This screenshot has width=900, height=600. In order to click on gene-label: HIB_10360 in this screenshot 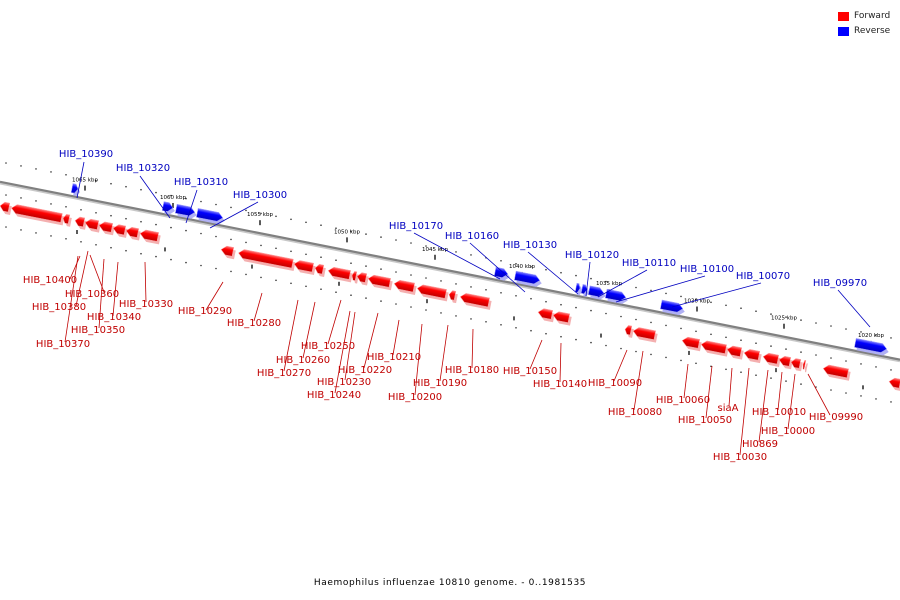, I will do `click(92, 294)`.